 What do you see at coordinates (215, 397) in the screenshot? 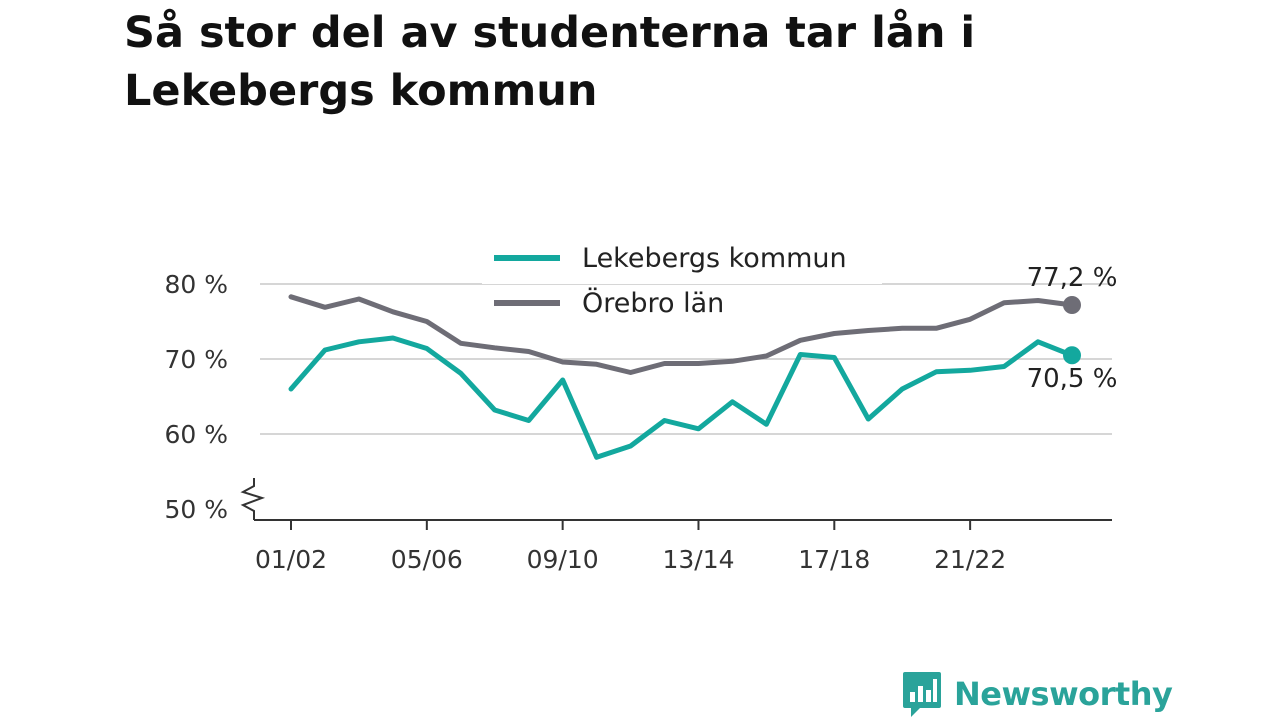
I see `y-axis: 50 % 60 % 70 % 80 %` at bounding box center [215, 397].